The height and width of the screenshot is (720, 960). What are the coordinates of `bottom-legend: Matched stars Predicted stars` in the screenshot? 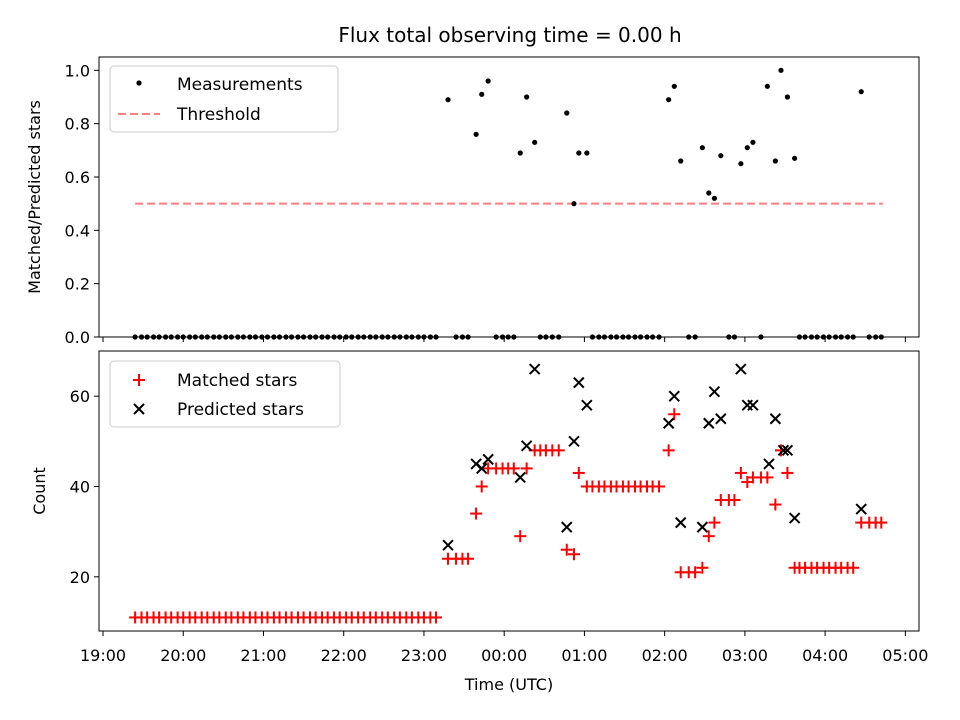 It's located at (225, 394).